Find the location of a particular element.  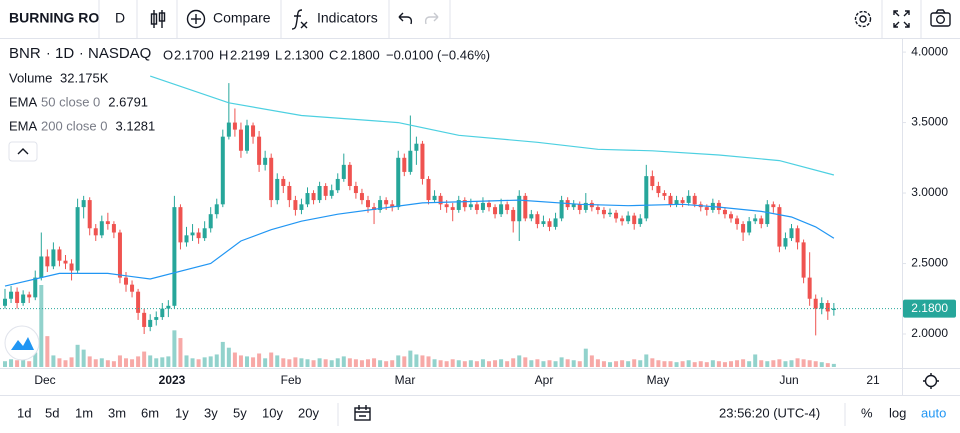

x-tick-label: Feb is located at coordinates (291, 380).